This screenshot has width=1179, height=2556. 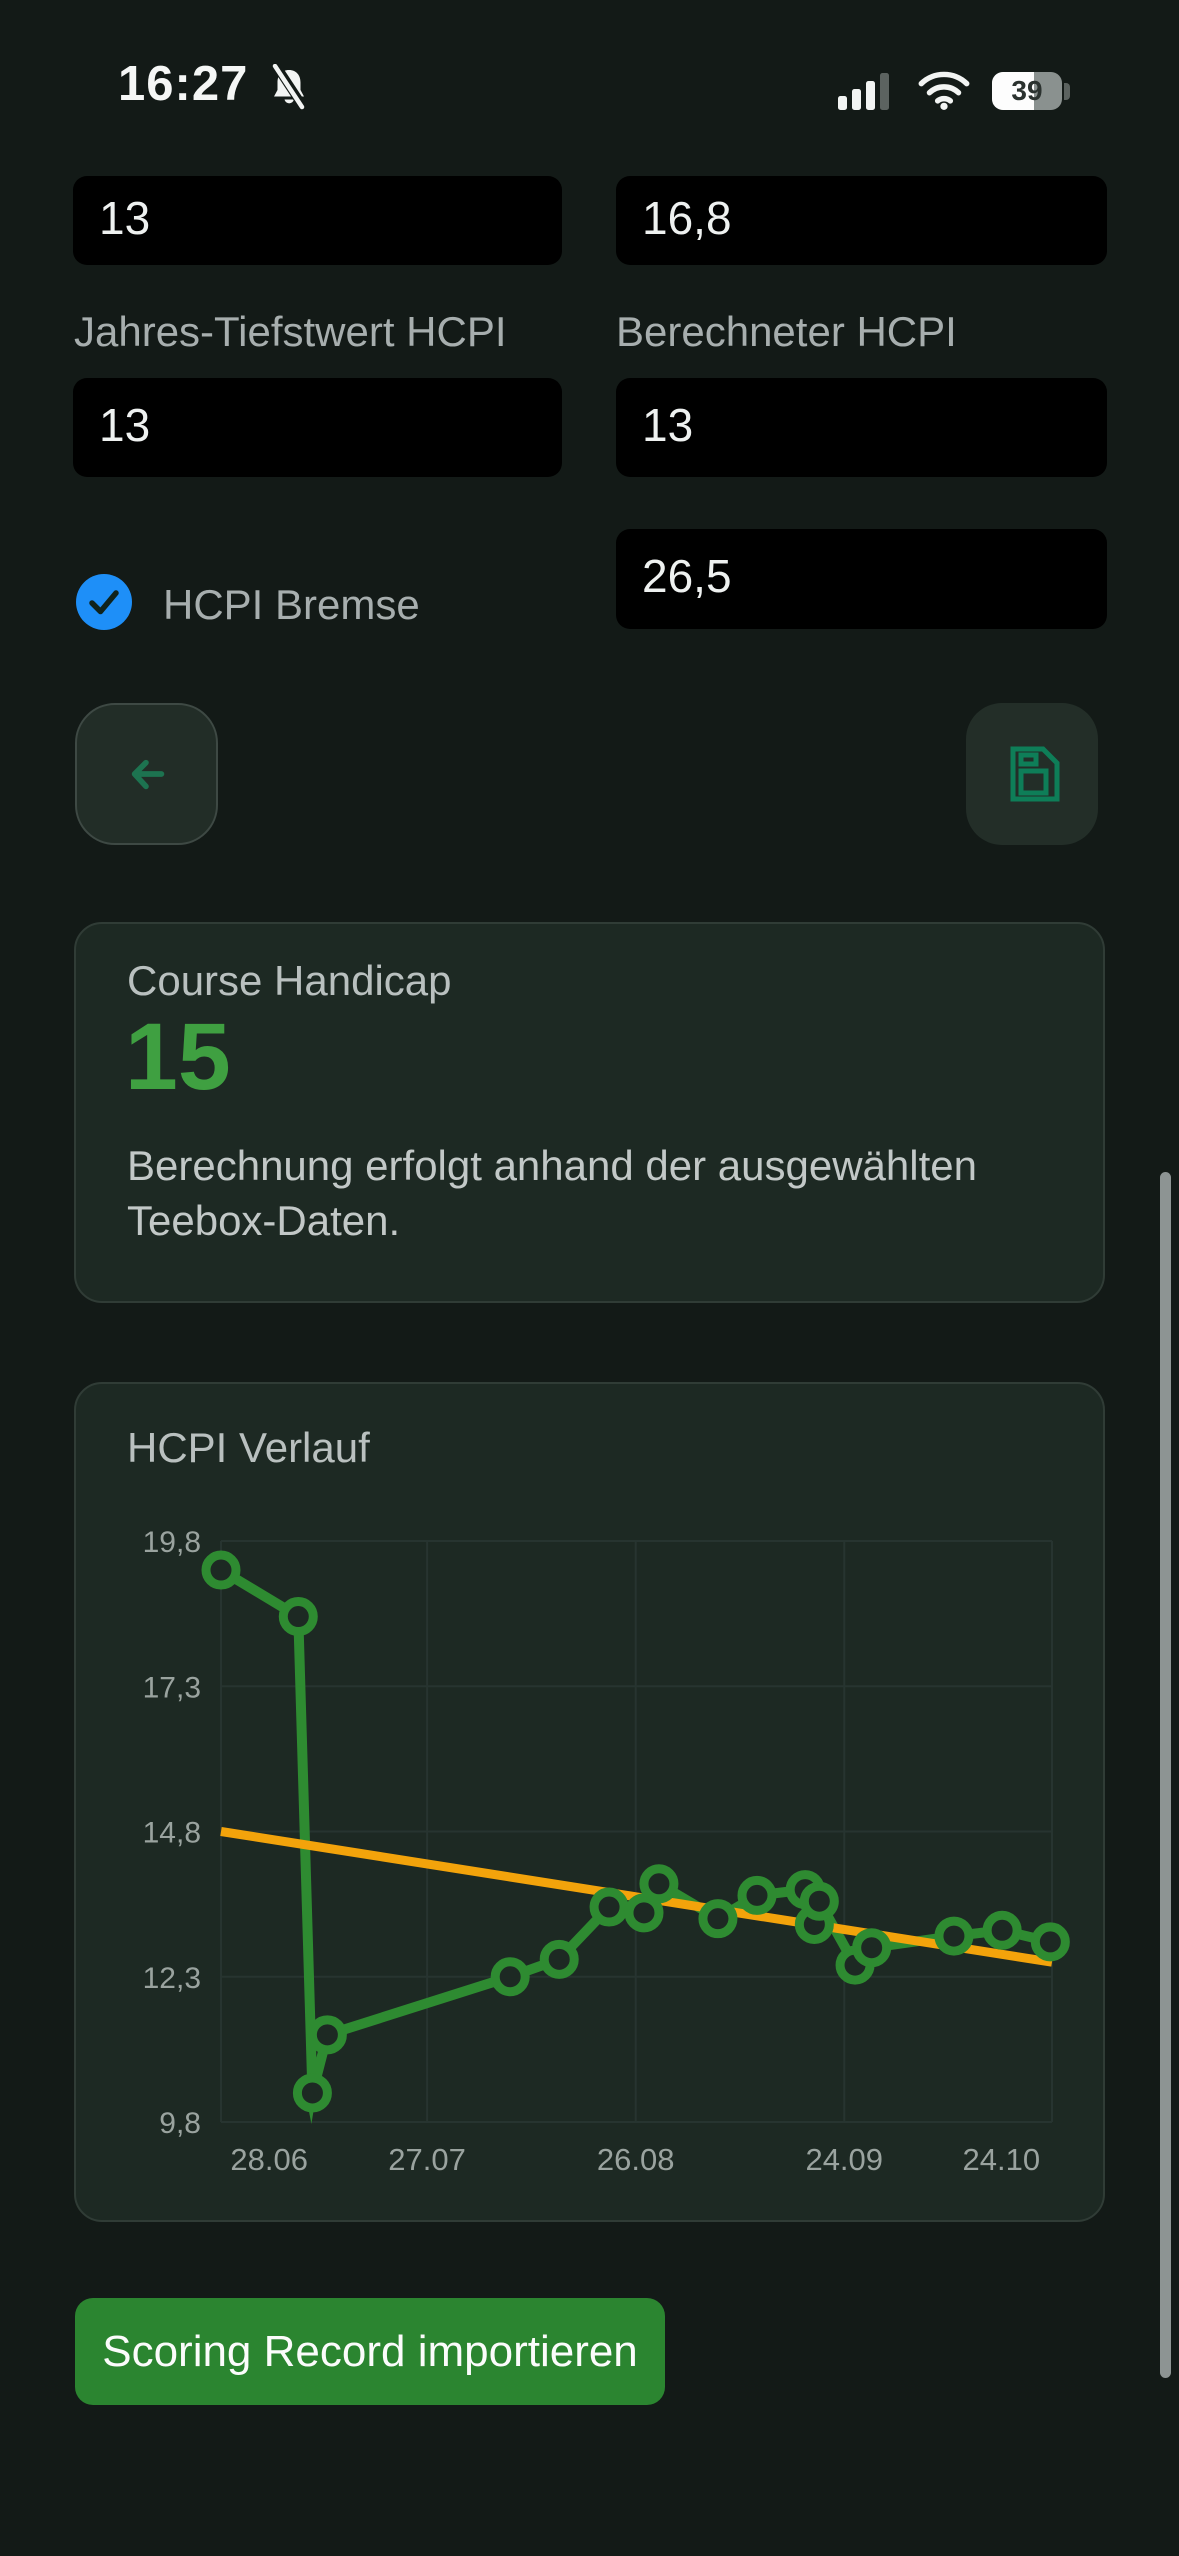 What do you see at coordinates (786, 331) in the screenshot?
I see `label-berechneter-hcpi: Berechneter HCPI` at bounding box center [786, 331].